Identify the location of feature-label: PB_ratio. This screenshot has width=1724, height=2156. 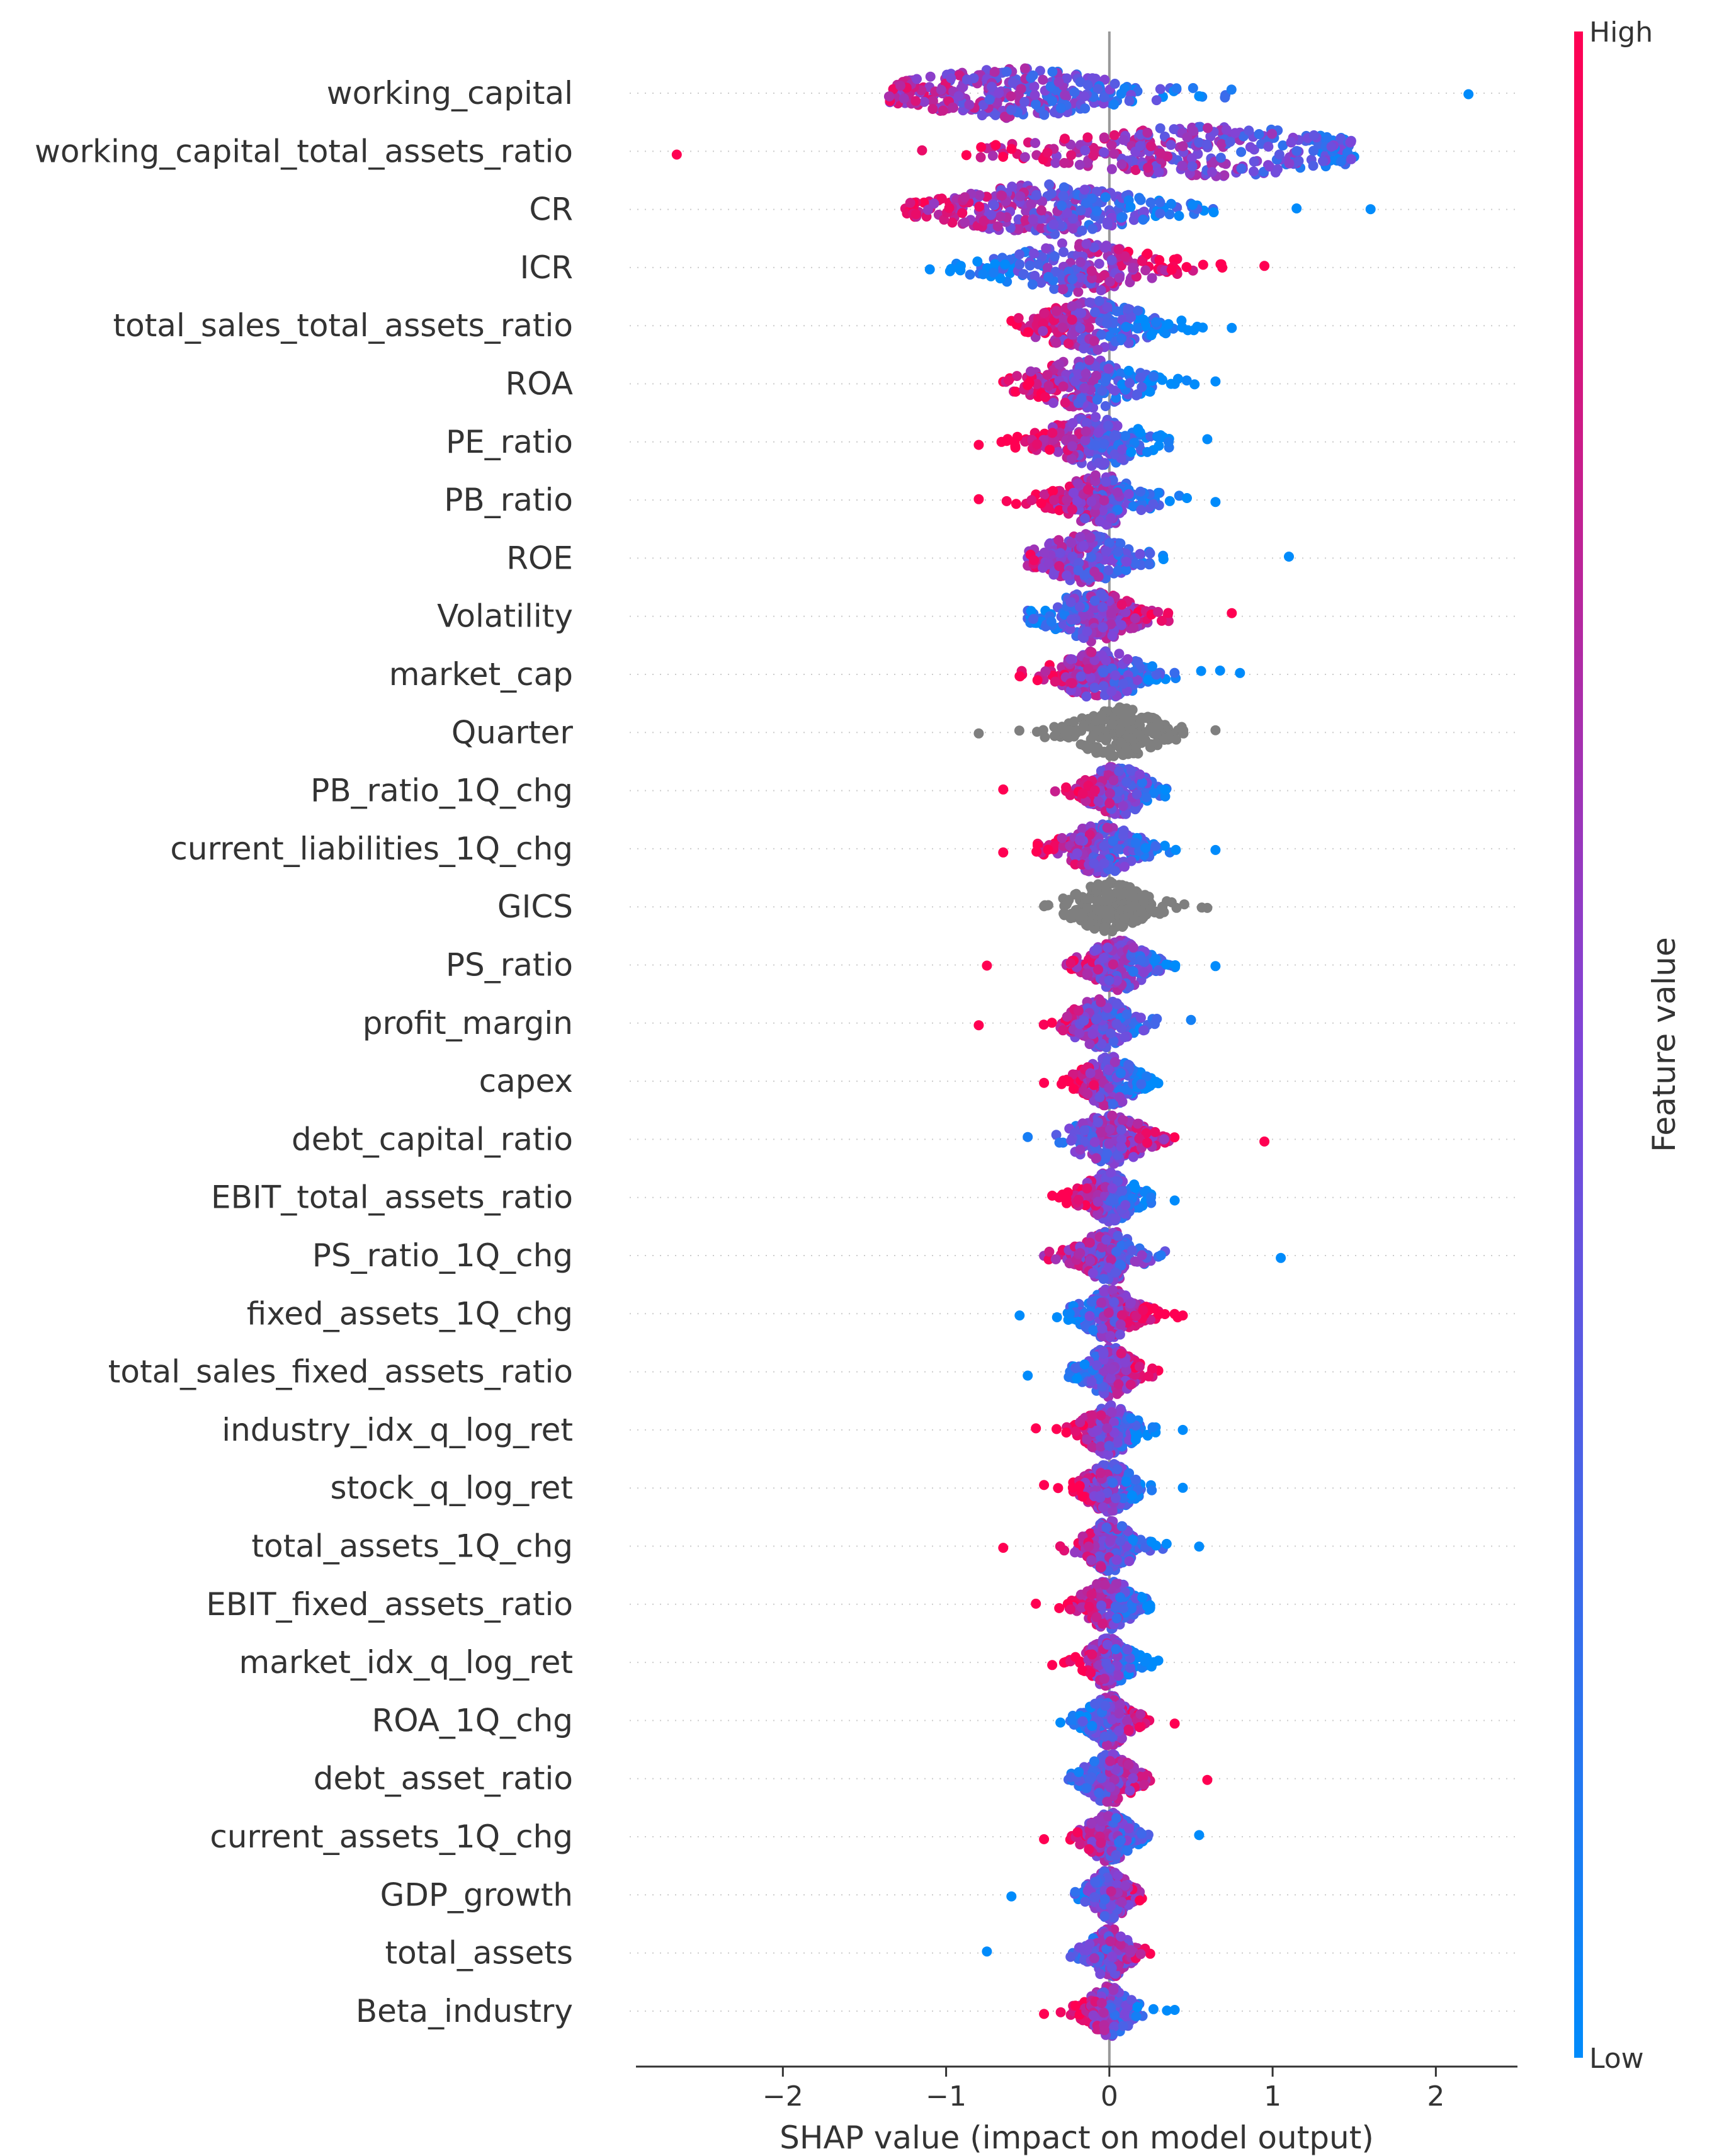
(509, 500).